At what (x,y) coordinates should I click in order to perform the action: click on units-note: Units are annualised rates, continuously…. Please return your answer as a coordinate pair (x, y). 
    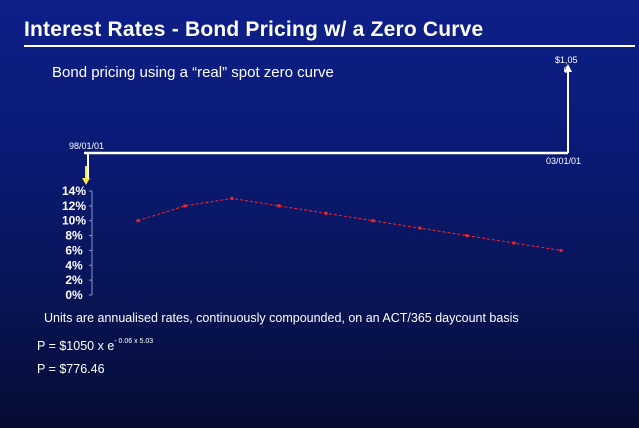
    Looking at the image, I should click on (281, 318).